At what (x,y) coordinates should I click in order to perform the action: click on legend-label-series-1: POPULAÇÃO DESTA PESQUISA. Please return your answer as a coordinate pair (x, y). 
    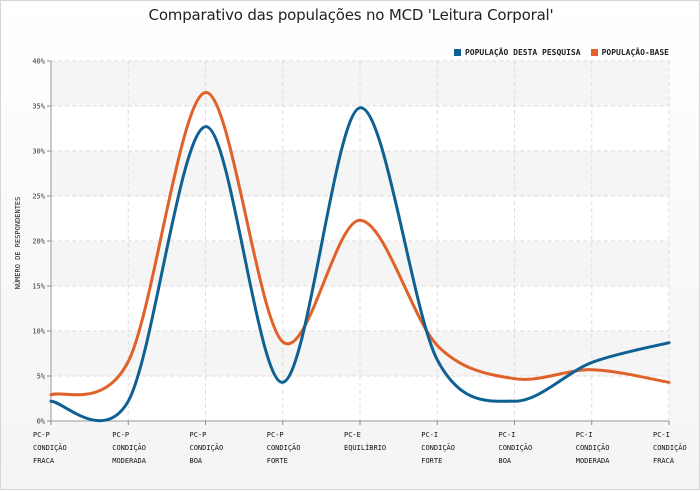
    Looking at the image, I should click on (522, 52).